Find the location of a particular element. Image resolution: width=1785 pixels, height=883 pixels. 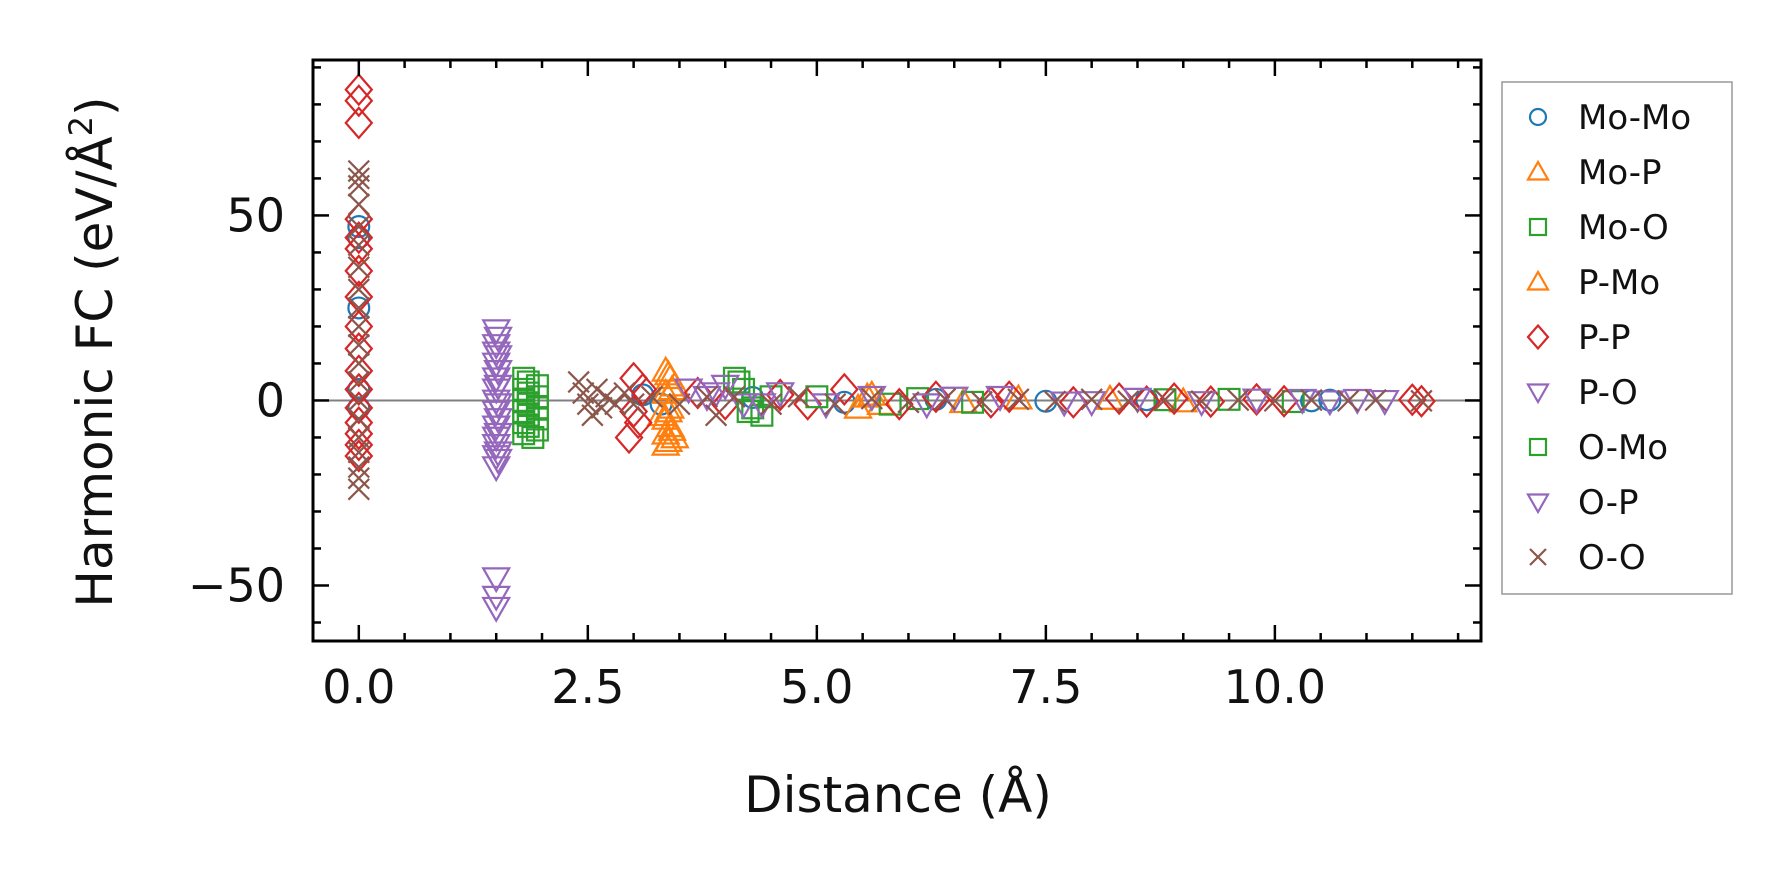

legend-label-p-o: P-O is located at coordinates (1608, 393).